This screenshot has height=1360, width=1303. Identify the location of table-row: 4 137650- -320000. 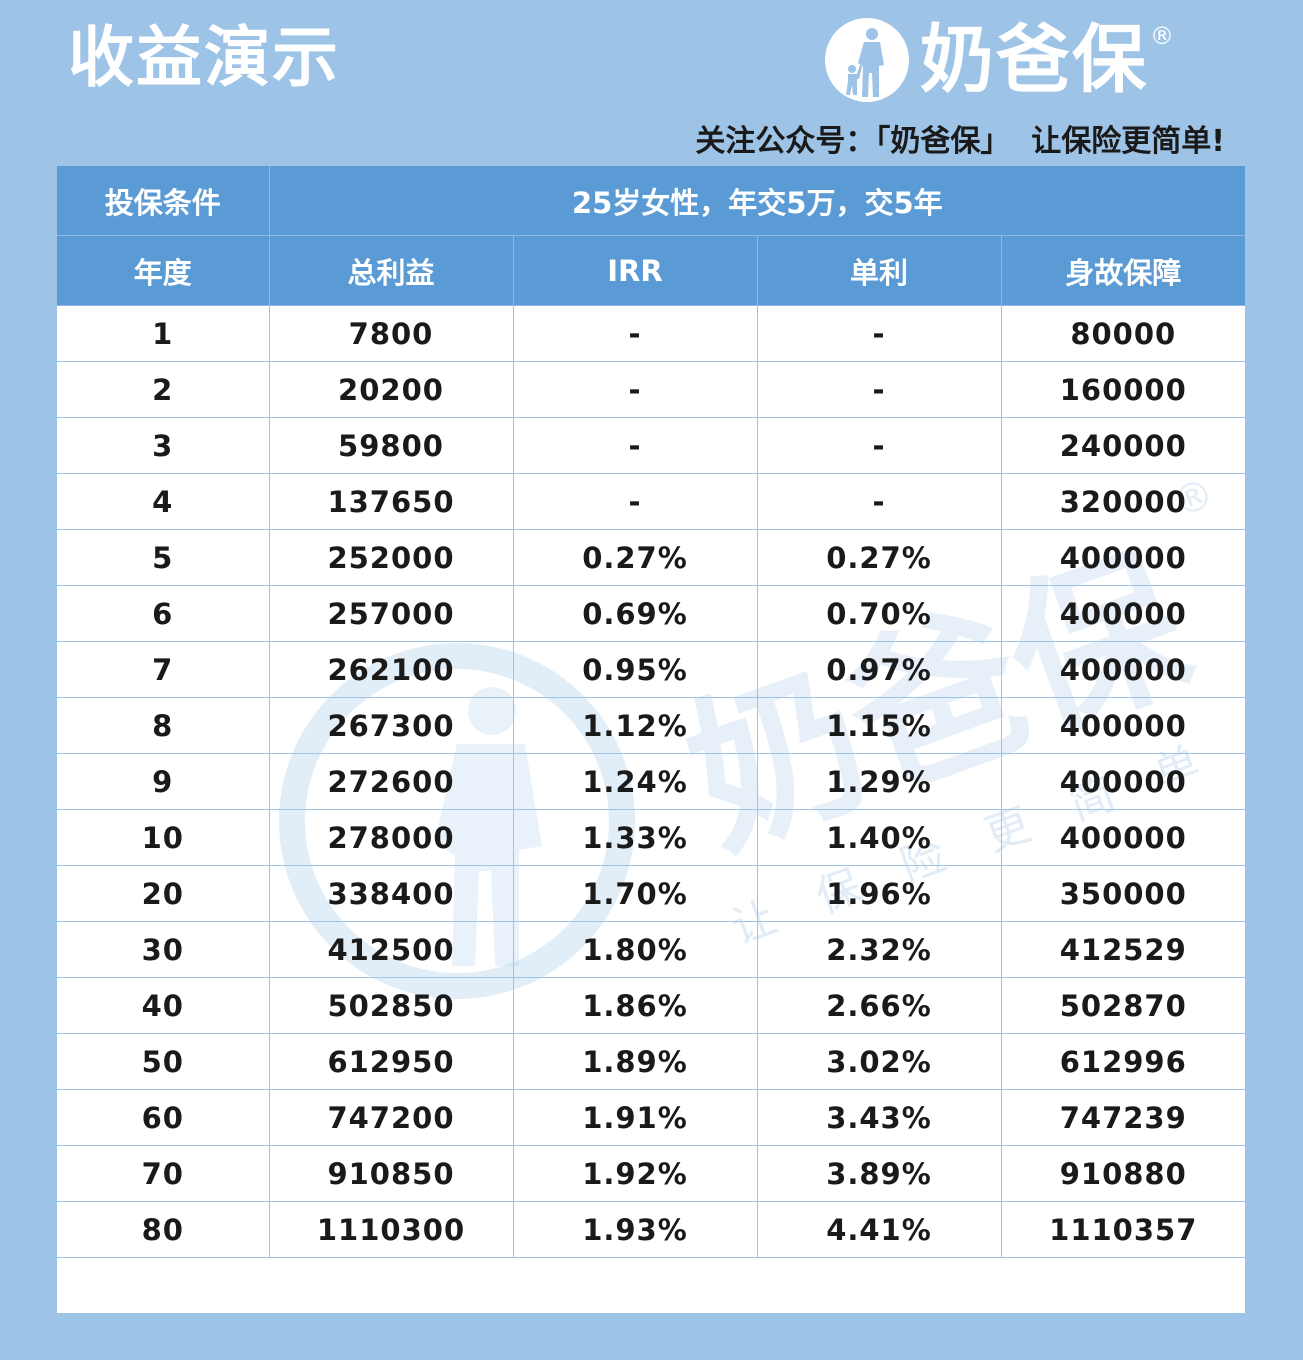
(651, 501).